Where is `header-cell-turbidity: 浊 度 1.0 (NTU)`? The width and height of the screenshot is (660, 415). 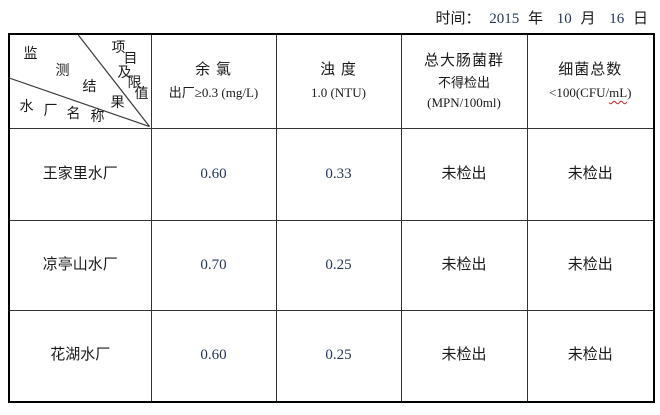 header-cell-turbidity: 浊 度 1.0 (NTU) is located at coordinates (338, 81).